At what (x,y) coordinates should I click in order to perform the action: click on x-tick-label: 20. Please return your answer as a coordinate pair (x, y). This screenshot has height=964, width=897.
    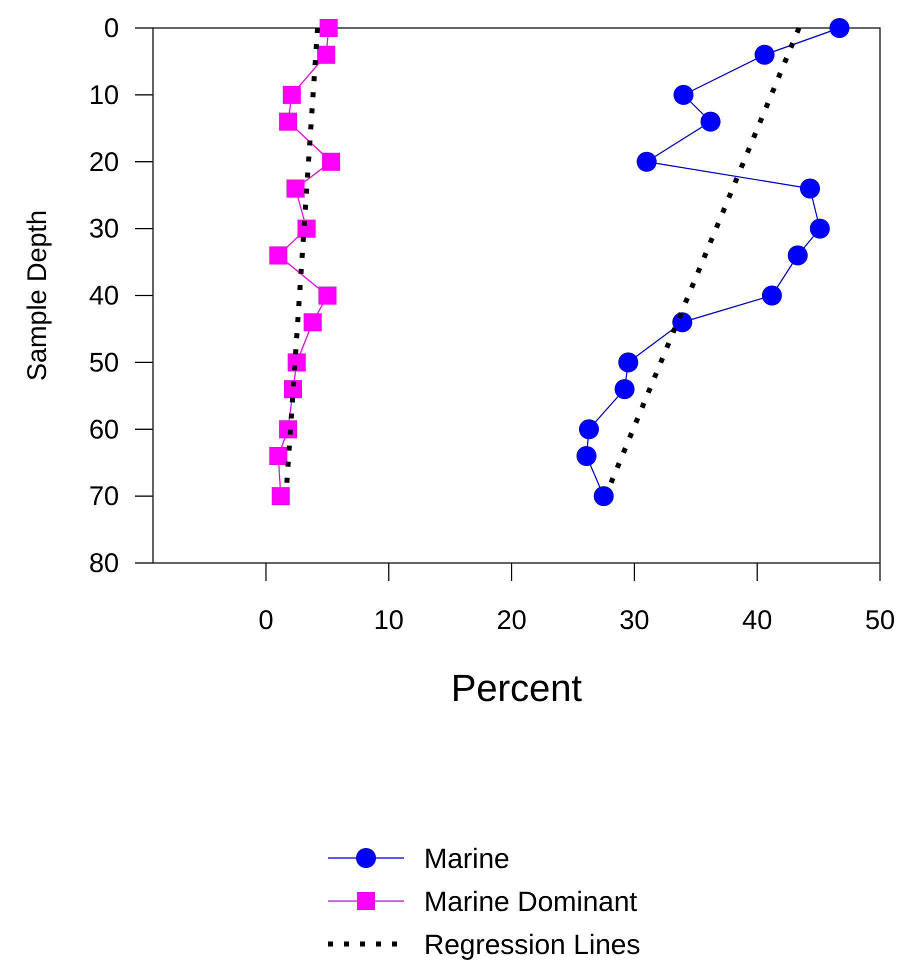
    Looking at the image, I should click on (511, 620).